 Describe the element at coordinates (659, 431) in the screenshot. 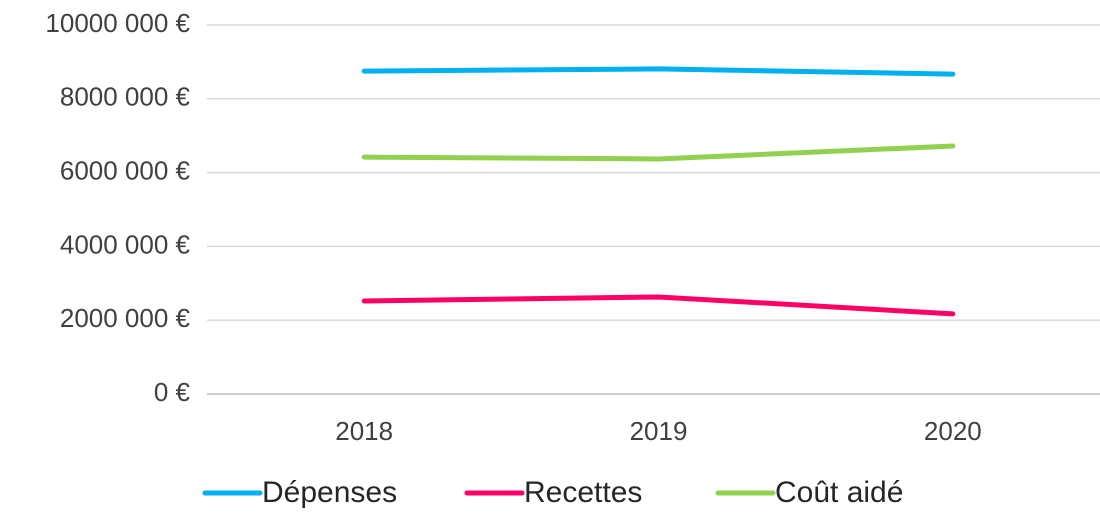

I see `x-tick-label: 2019` at that location.